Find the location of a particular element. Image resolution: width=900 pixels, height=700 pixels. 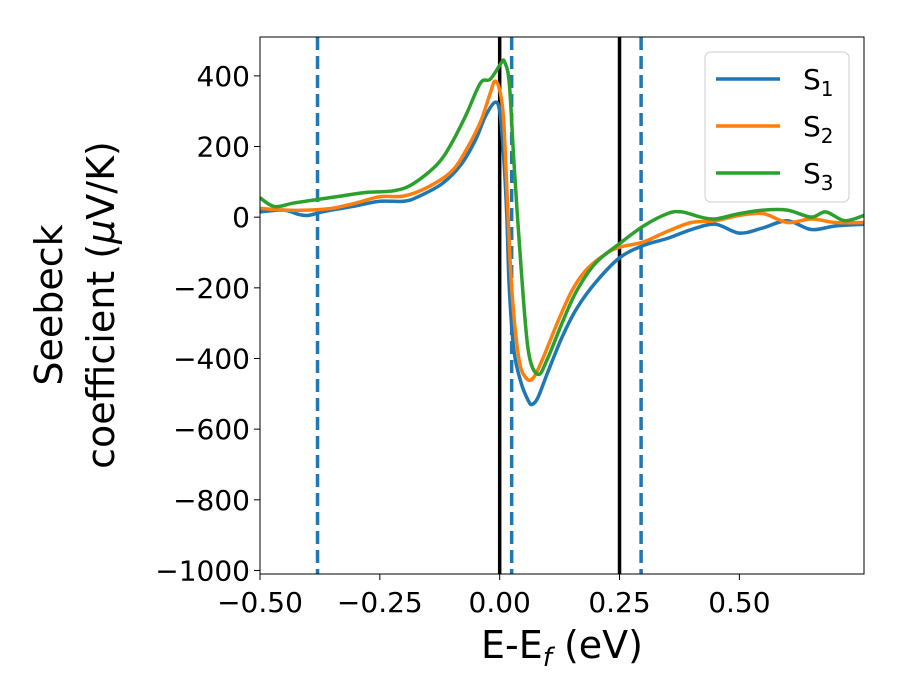

x-tick-label: 0.50 is located at coordinates (739, 602).